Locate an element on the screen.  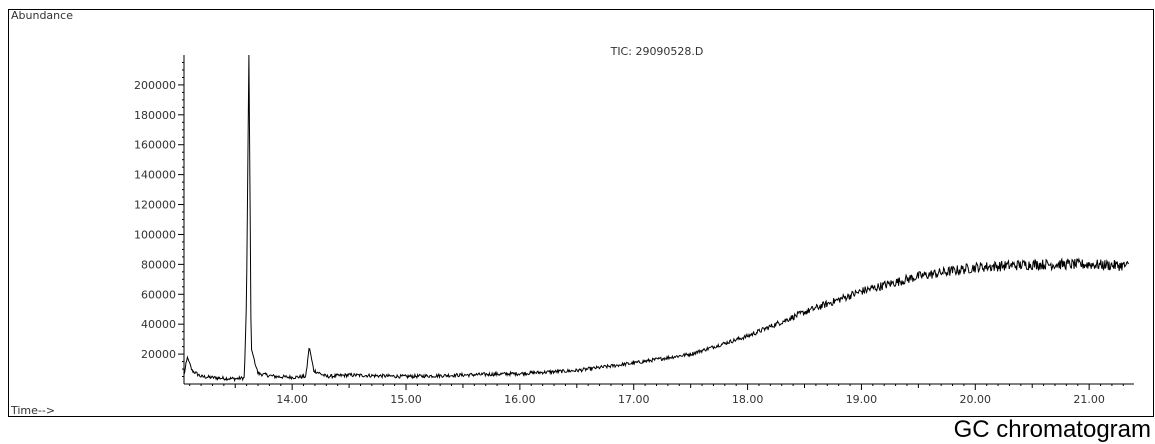
y-tick-label: 200000 is located at coordinates (155, 85).